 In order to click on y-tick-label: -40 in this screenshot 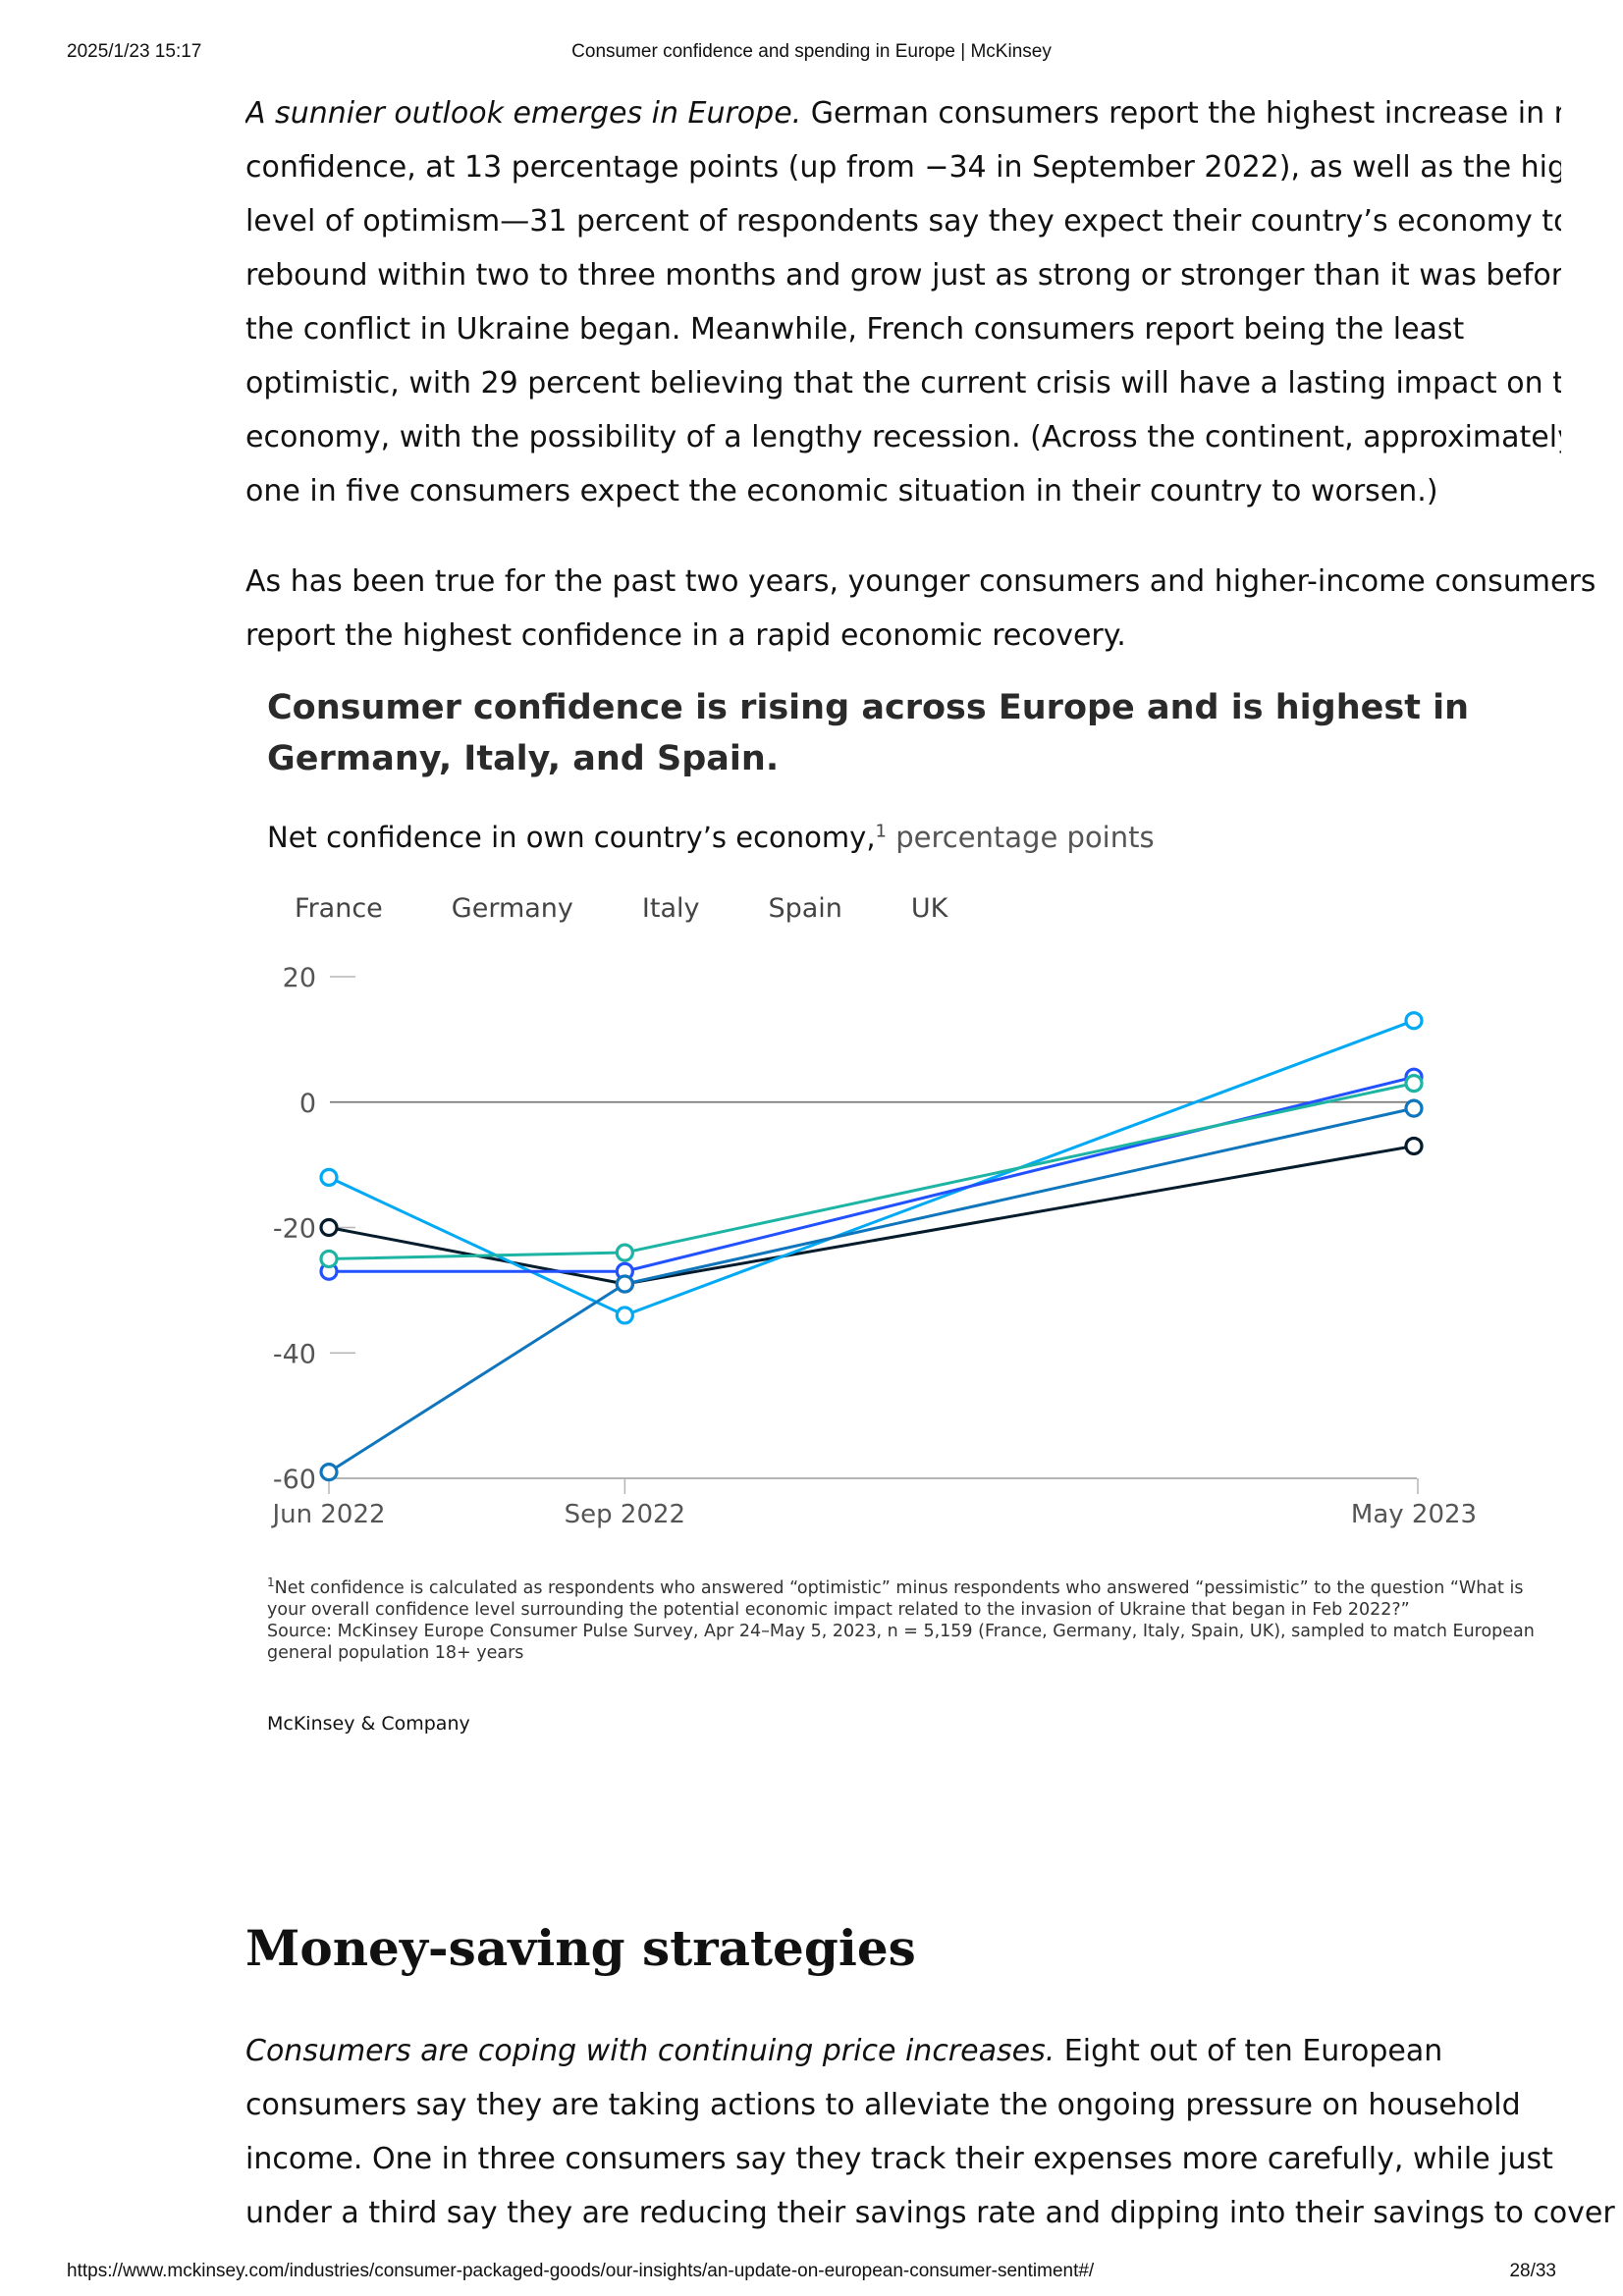, I will do `click(294, 1354)`.